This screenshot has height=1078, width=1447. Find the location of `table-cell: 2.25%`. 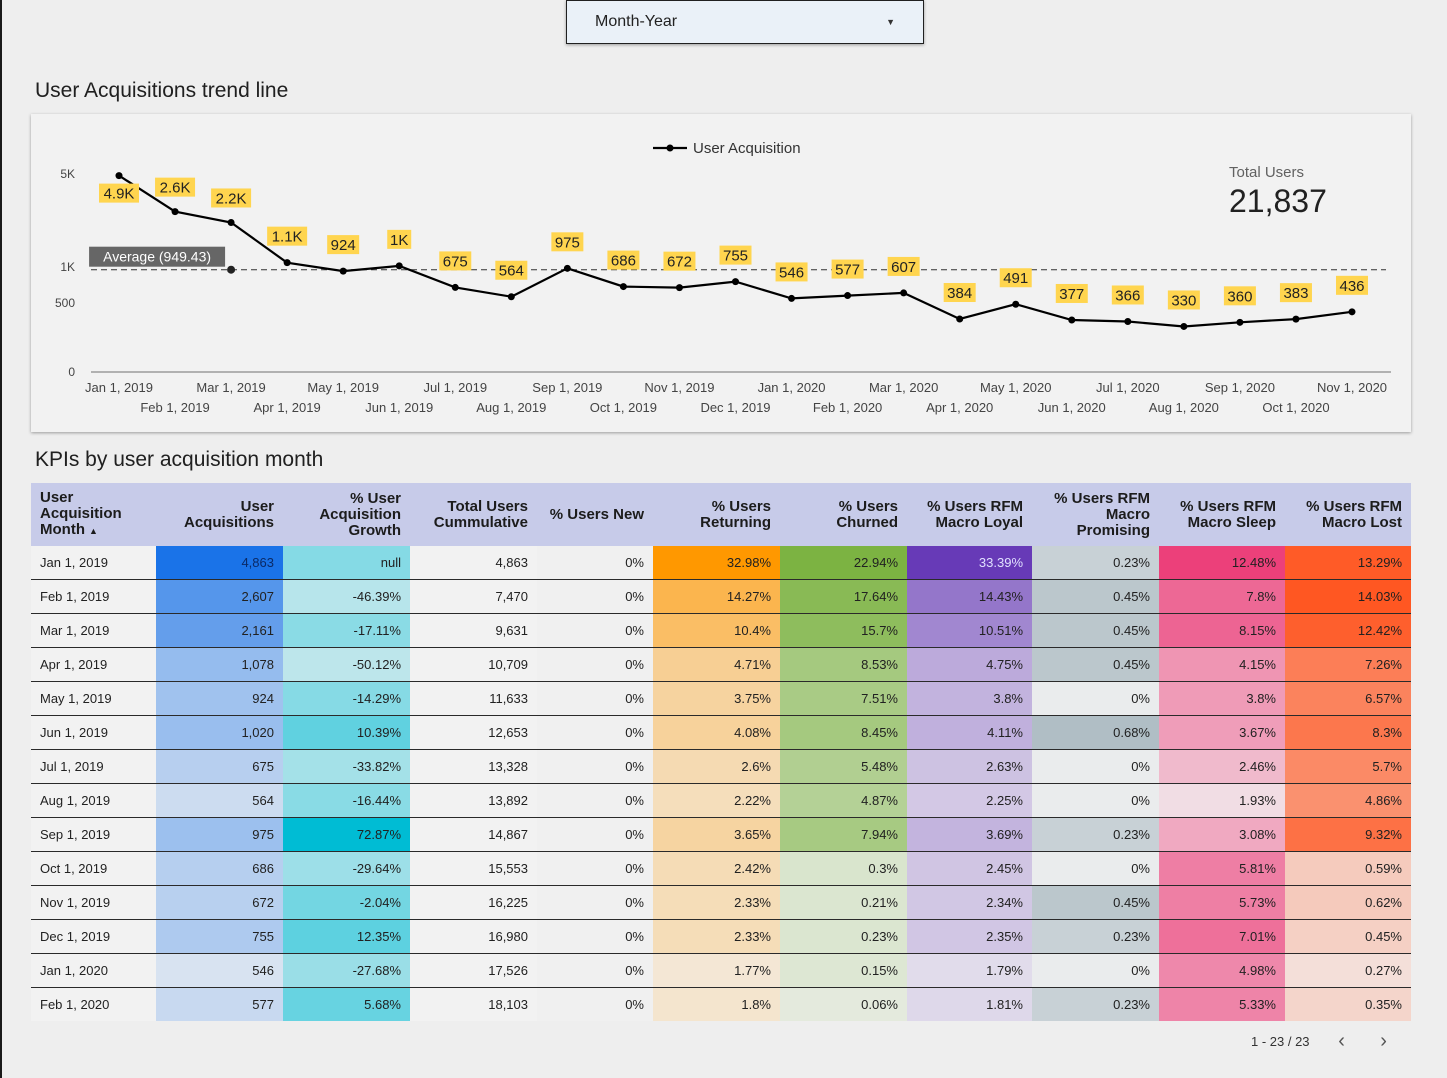

table-cell: 2.25% is located at coordinates (969, 800).